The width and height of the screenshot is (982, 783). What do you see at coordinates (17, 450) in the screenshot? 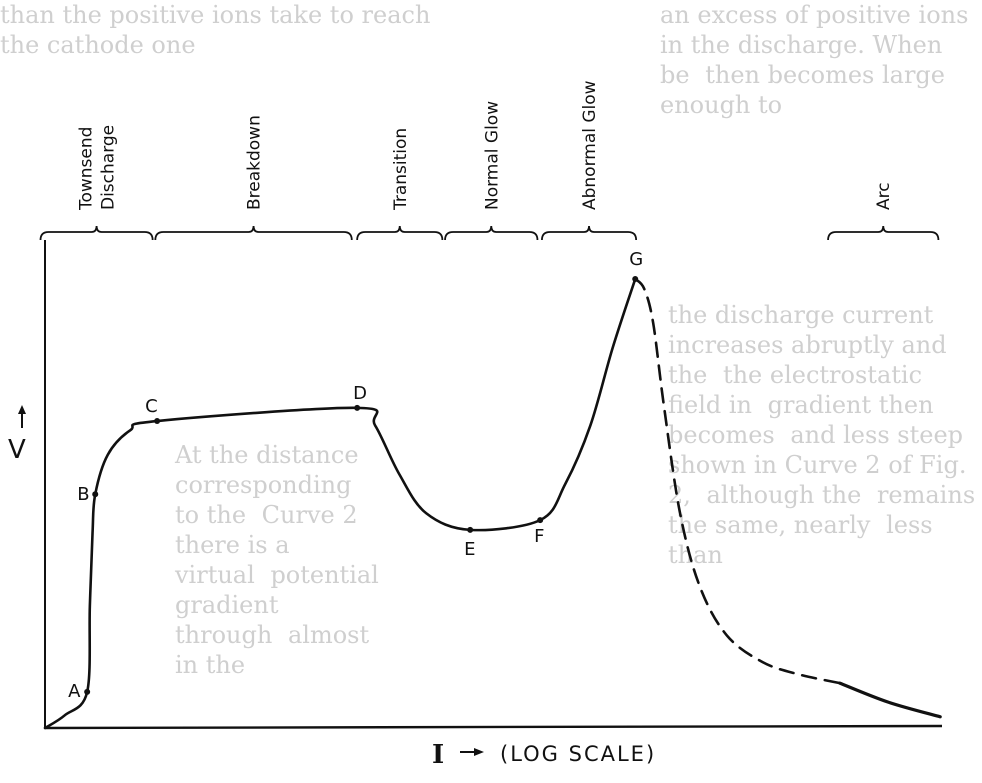
I see `y-axis-label: V` at bounding box center [17, 450].